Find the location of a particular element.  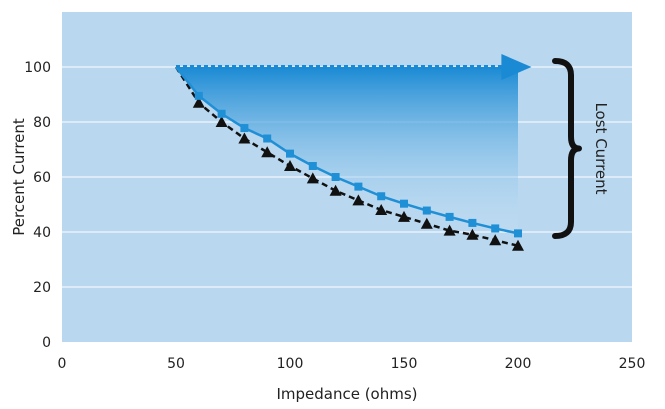

lost-current-label: Lost Current is located at coordinates (601, 148).